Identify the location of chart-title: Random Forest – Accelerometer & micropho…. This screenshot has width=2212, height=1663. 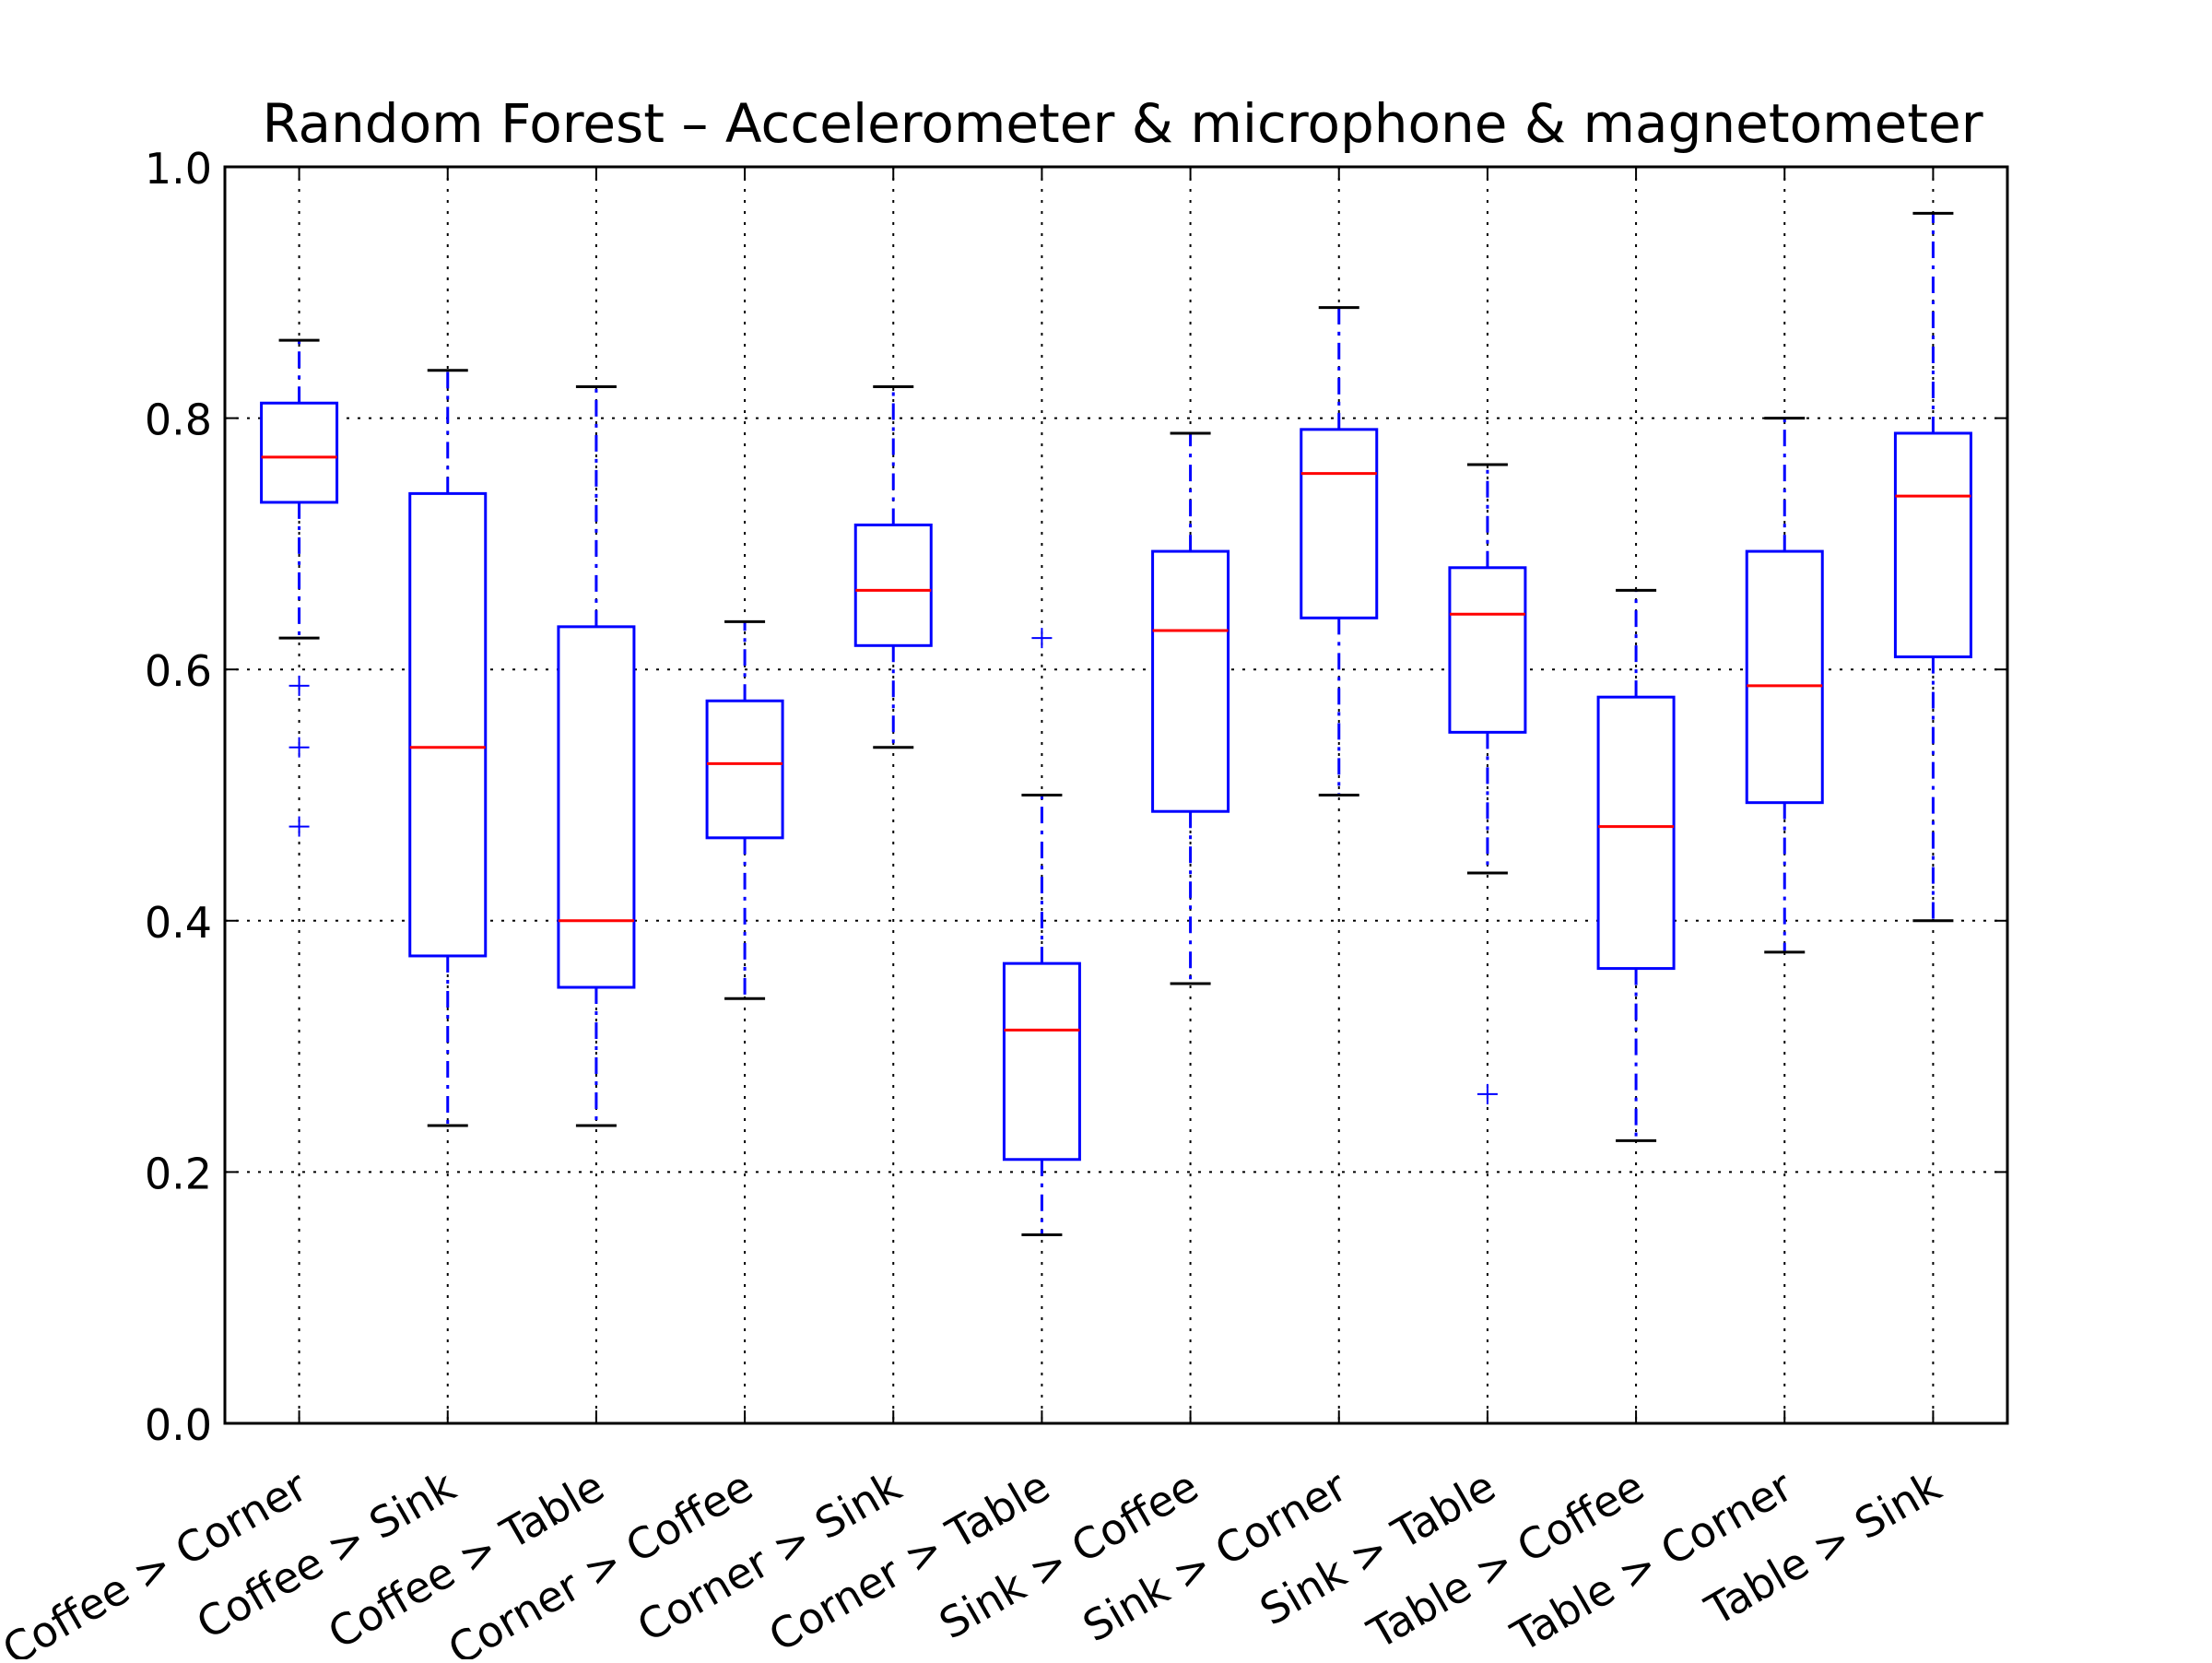
(1122, 123).